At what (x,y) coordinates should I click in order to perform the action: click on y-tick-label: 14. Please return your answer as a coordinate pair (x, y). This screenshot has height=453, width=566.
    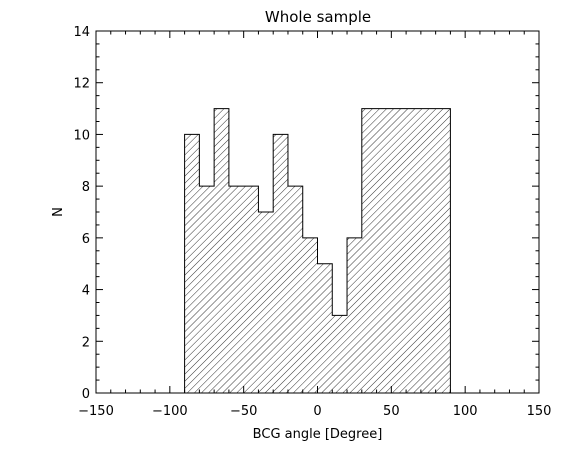
    Looking at the image, I should click on (81, 32).